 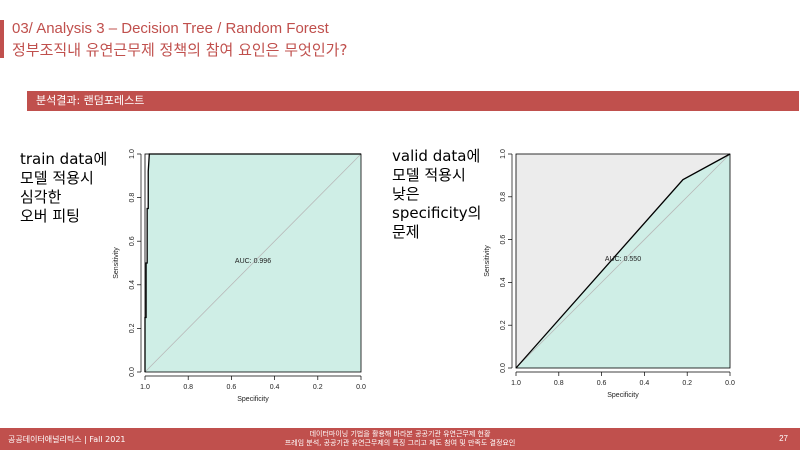 I want to click on note-train-line: 심각한, so click(x=41, y=197).